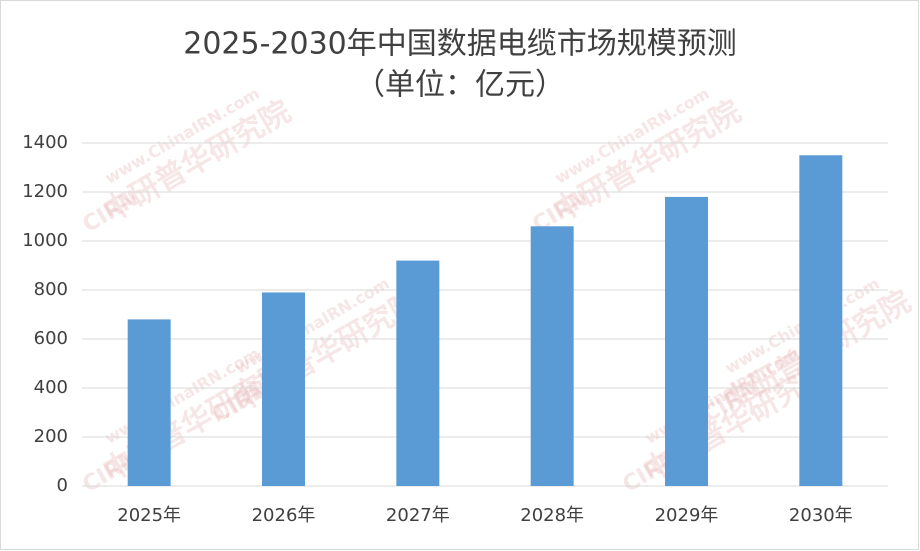 The width and height of the screenshot is (920, 551). I want to click on y-tick-label: 600, so click(51, 338).